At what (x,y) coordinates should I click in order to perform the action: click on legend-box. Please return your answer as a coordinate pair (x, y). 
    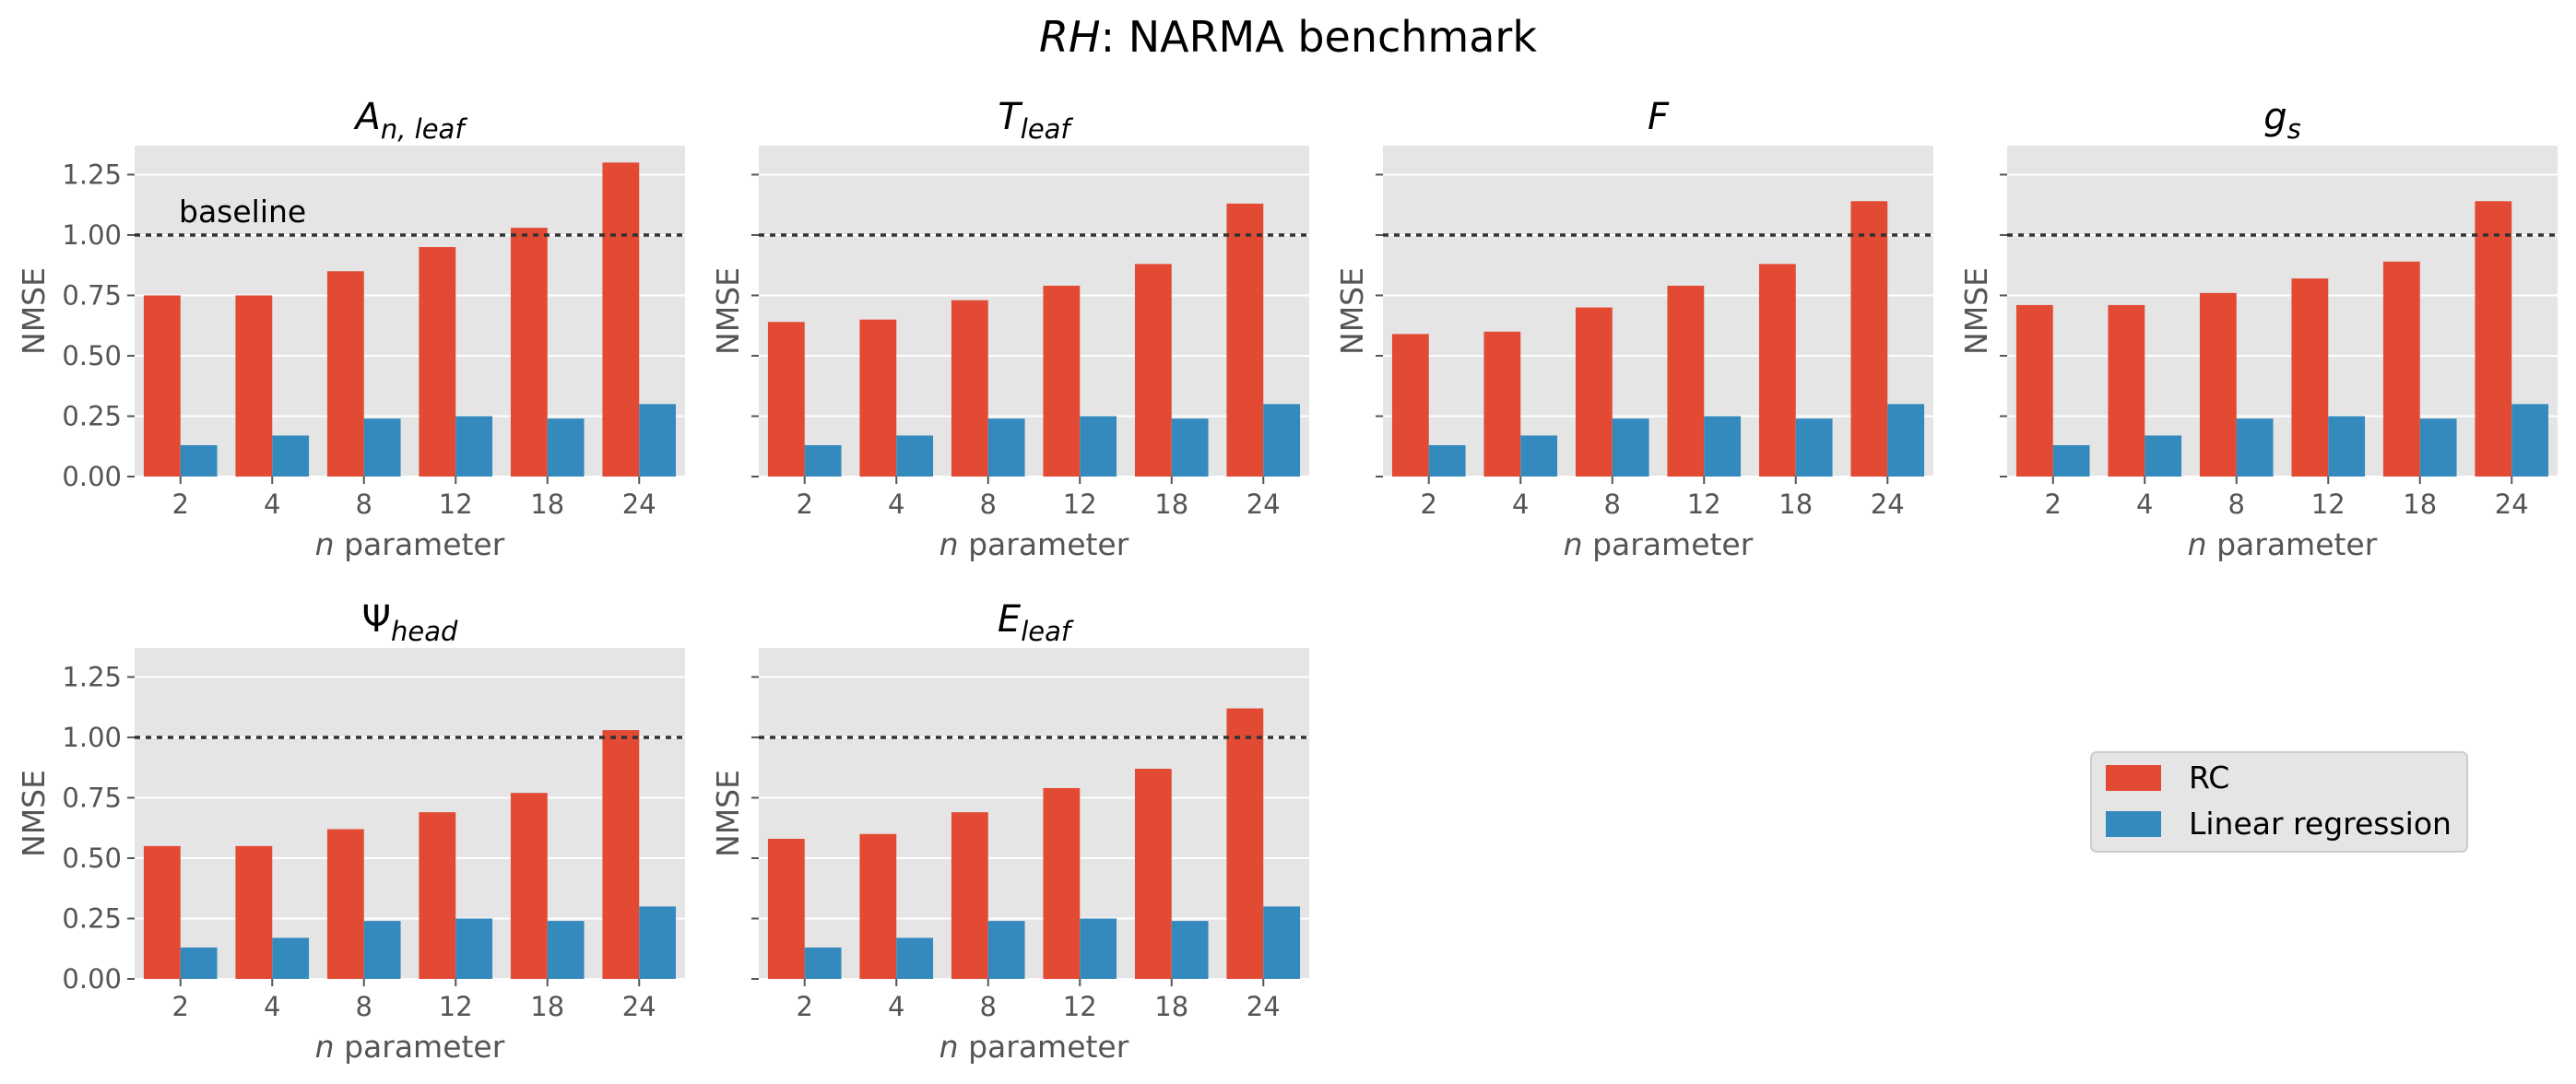
    Looking at the image, I should click on (2279, 802).